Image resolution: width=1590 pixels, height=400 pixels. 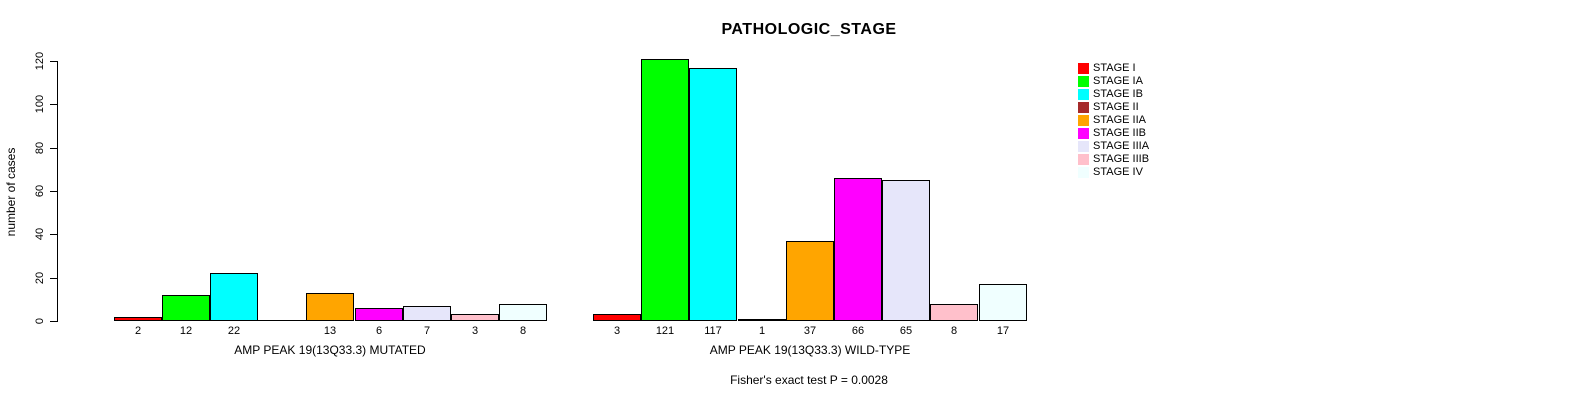 I want to click on legend-label: STAGE IIIB, so click(x=1121, y=159).